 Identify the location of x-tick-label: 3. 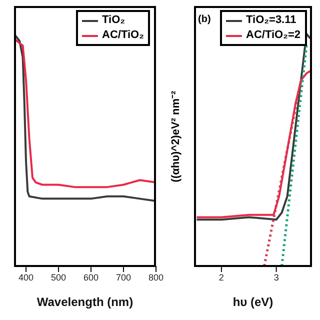
(276, 277).